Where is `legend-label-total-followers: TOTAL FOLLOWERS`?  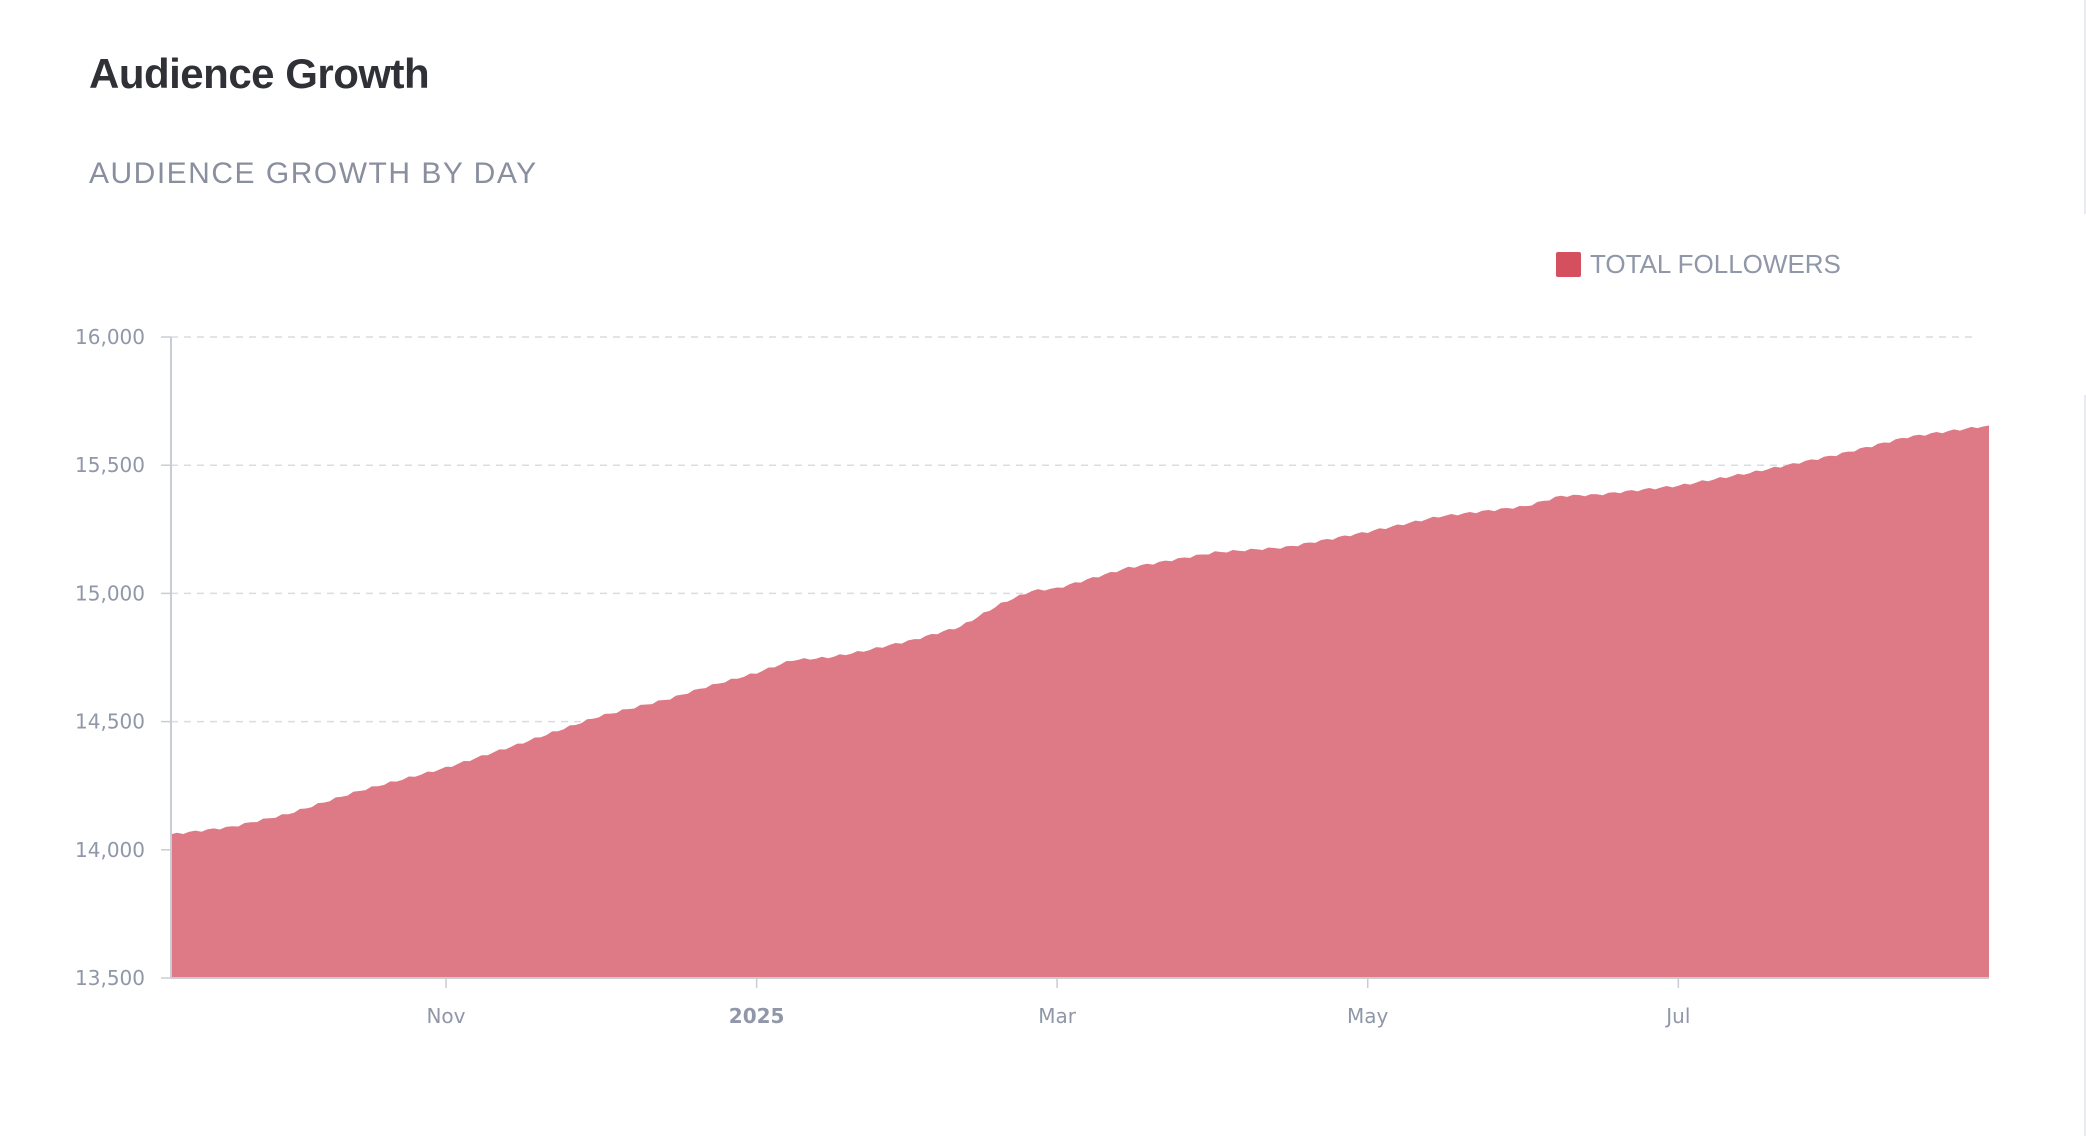
legend-label-total-followers: TOTAL FOLLOWERS is located at coordinates (1715, 264).